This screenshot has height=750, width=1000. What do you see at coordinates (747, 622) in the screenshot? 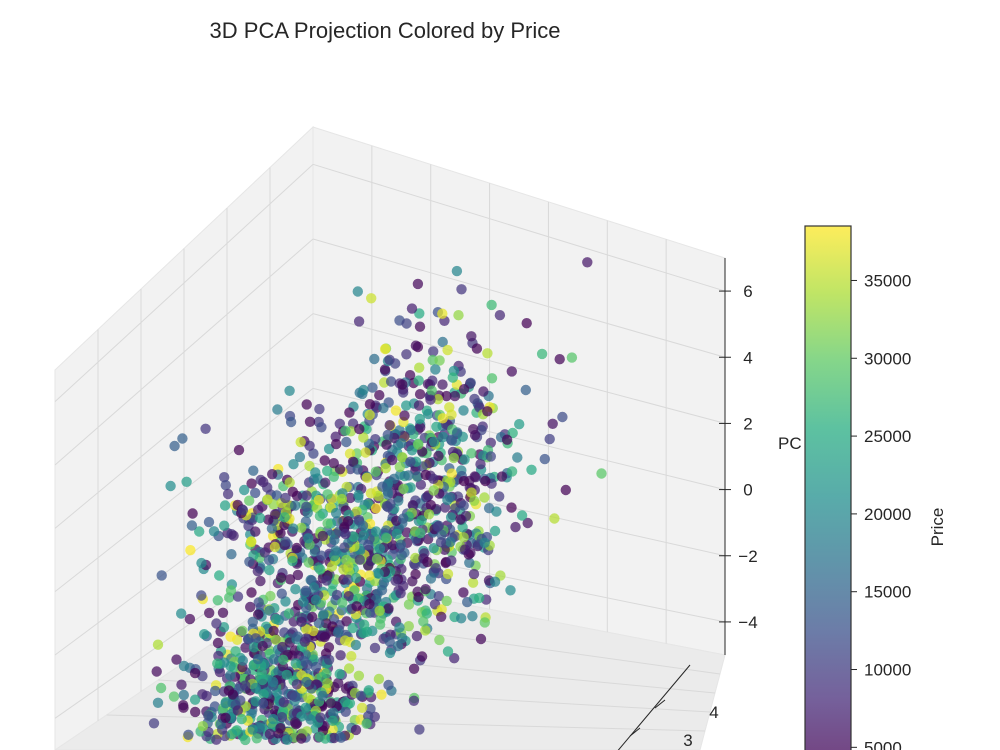
I see `z-tick-label: −4` at bounding box center [747, 622].